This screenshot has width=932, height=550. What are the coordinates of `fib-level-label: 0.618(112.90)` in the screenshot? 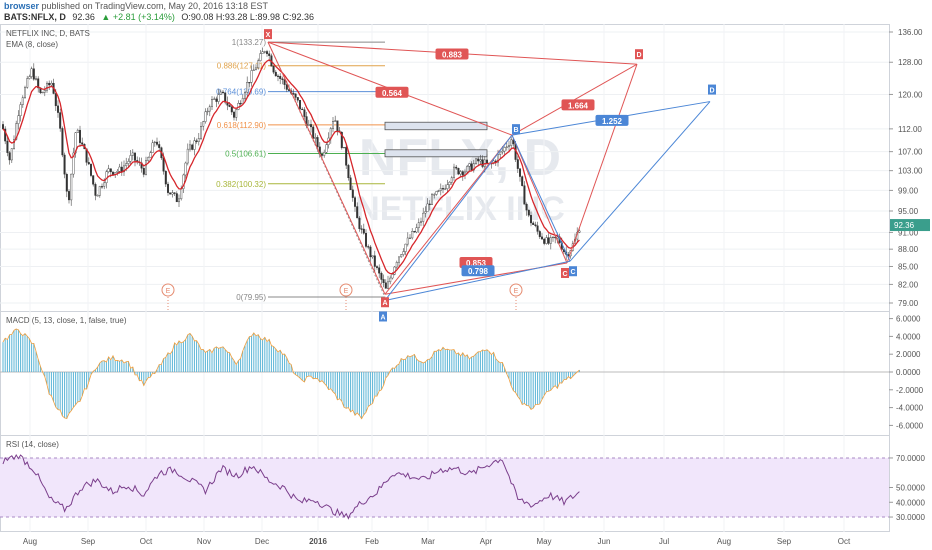 It's located at (242, 125).